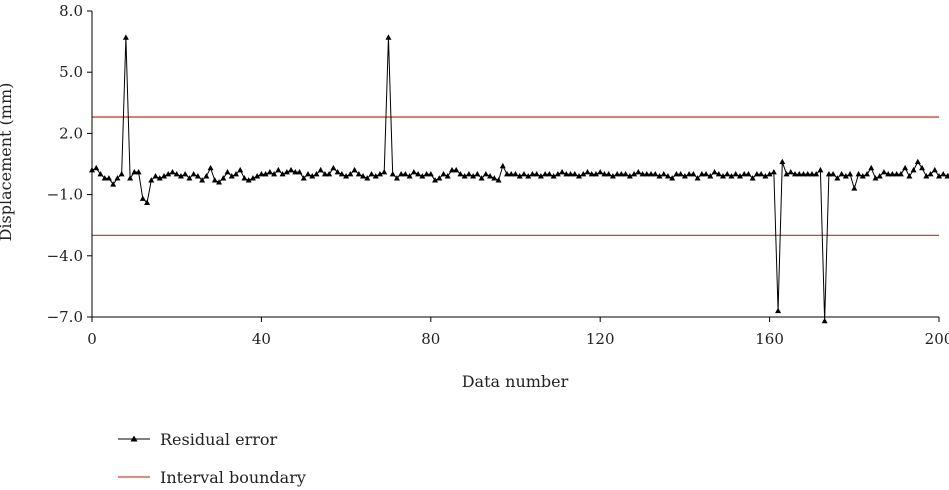 The height and width of the screenshot is (490, 949). What do you see at coordinates (7, 162) in the screenshot?
I see `y-axis-title: Displacement (mm)` at bounding box center [7, 162].